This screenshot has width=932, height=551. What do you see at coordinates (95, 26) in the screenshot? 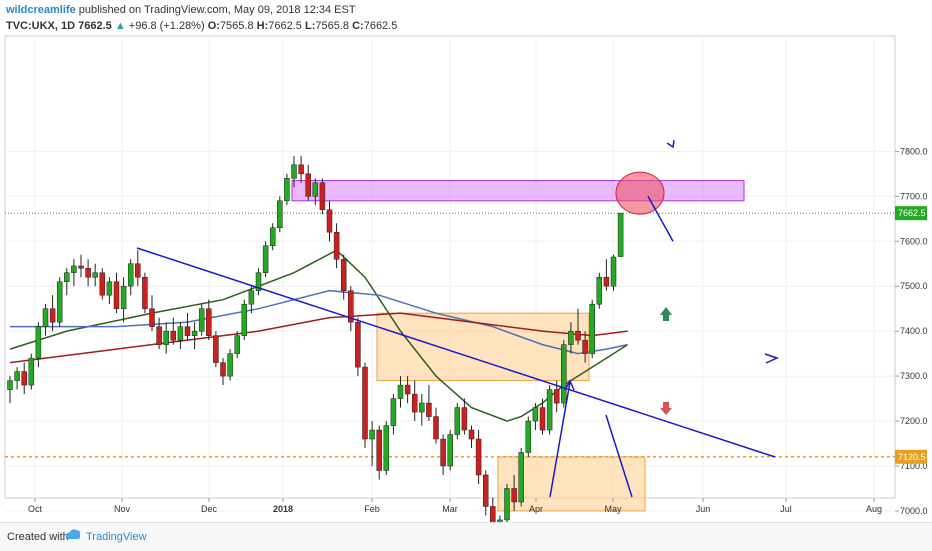
I see `last-price: 7662.5` at bounding box center [95, 26].